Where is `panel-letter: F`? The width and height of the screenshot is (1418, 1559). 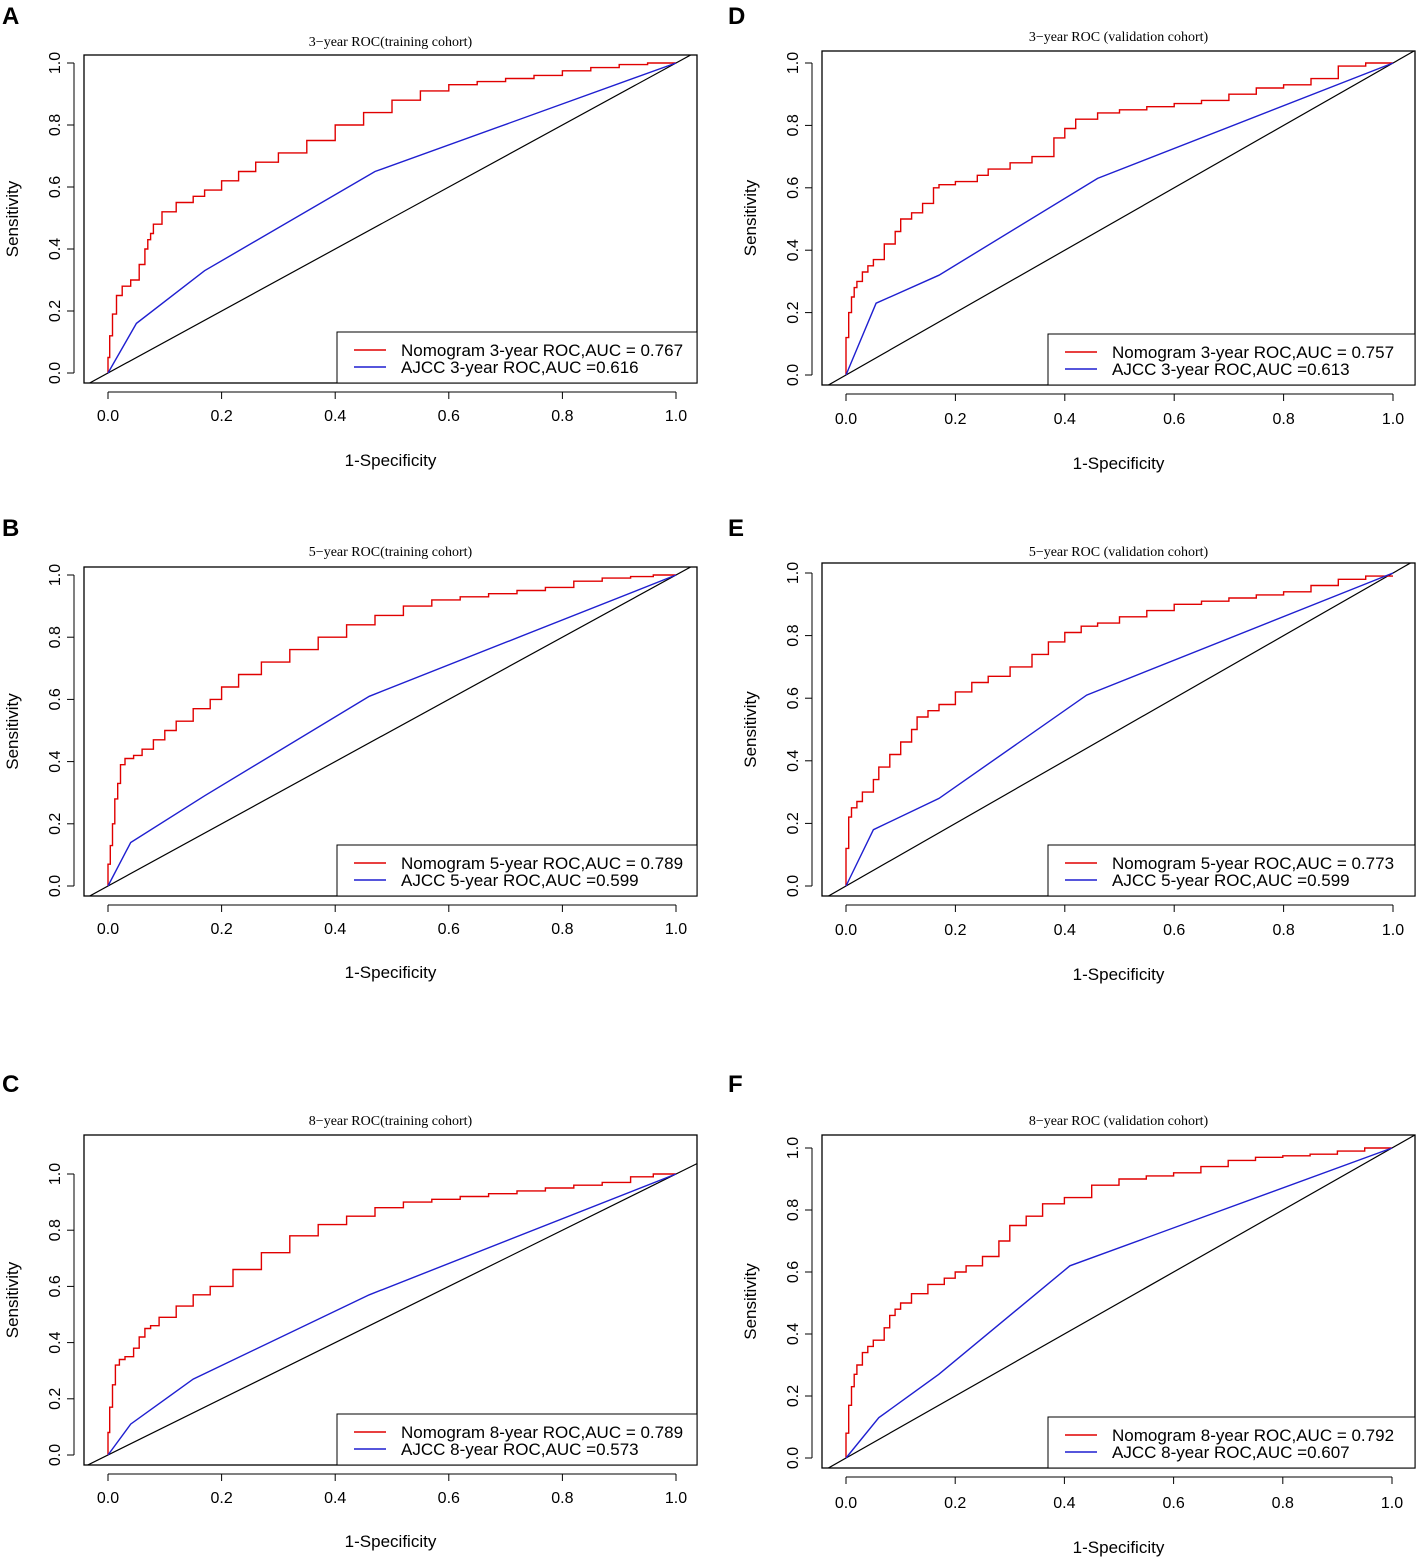
panel-letter: F is located at coordinates (735, 1084).